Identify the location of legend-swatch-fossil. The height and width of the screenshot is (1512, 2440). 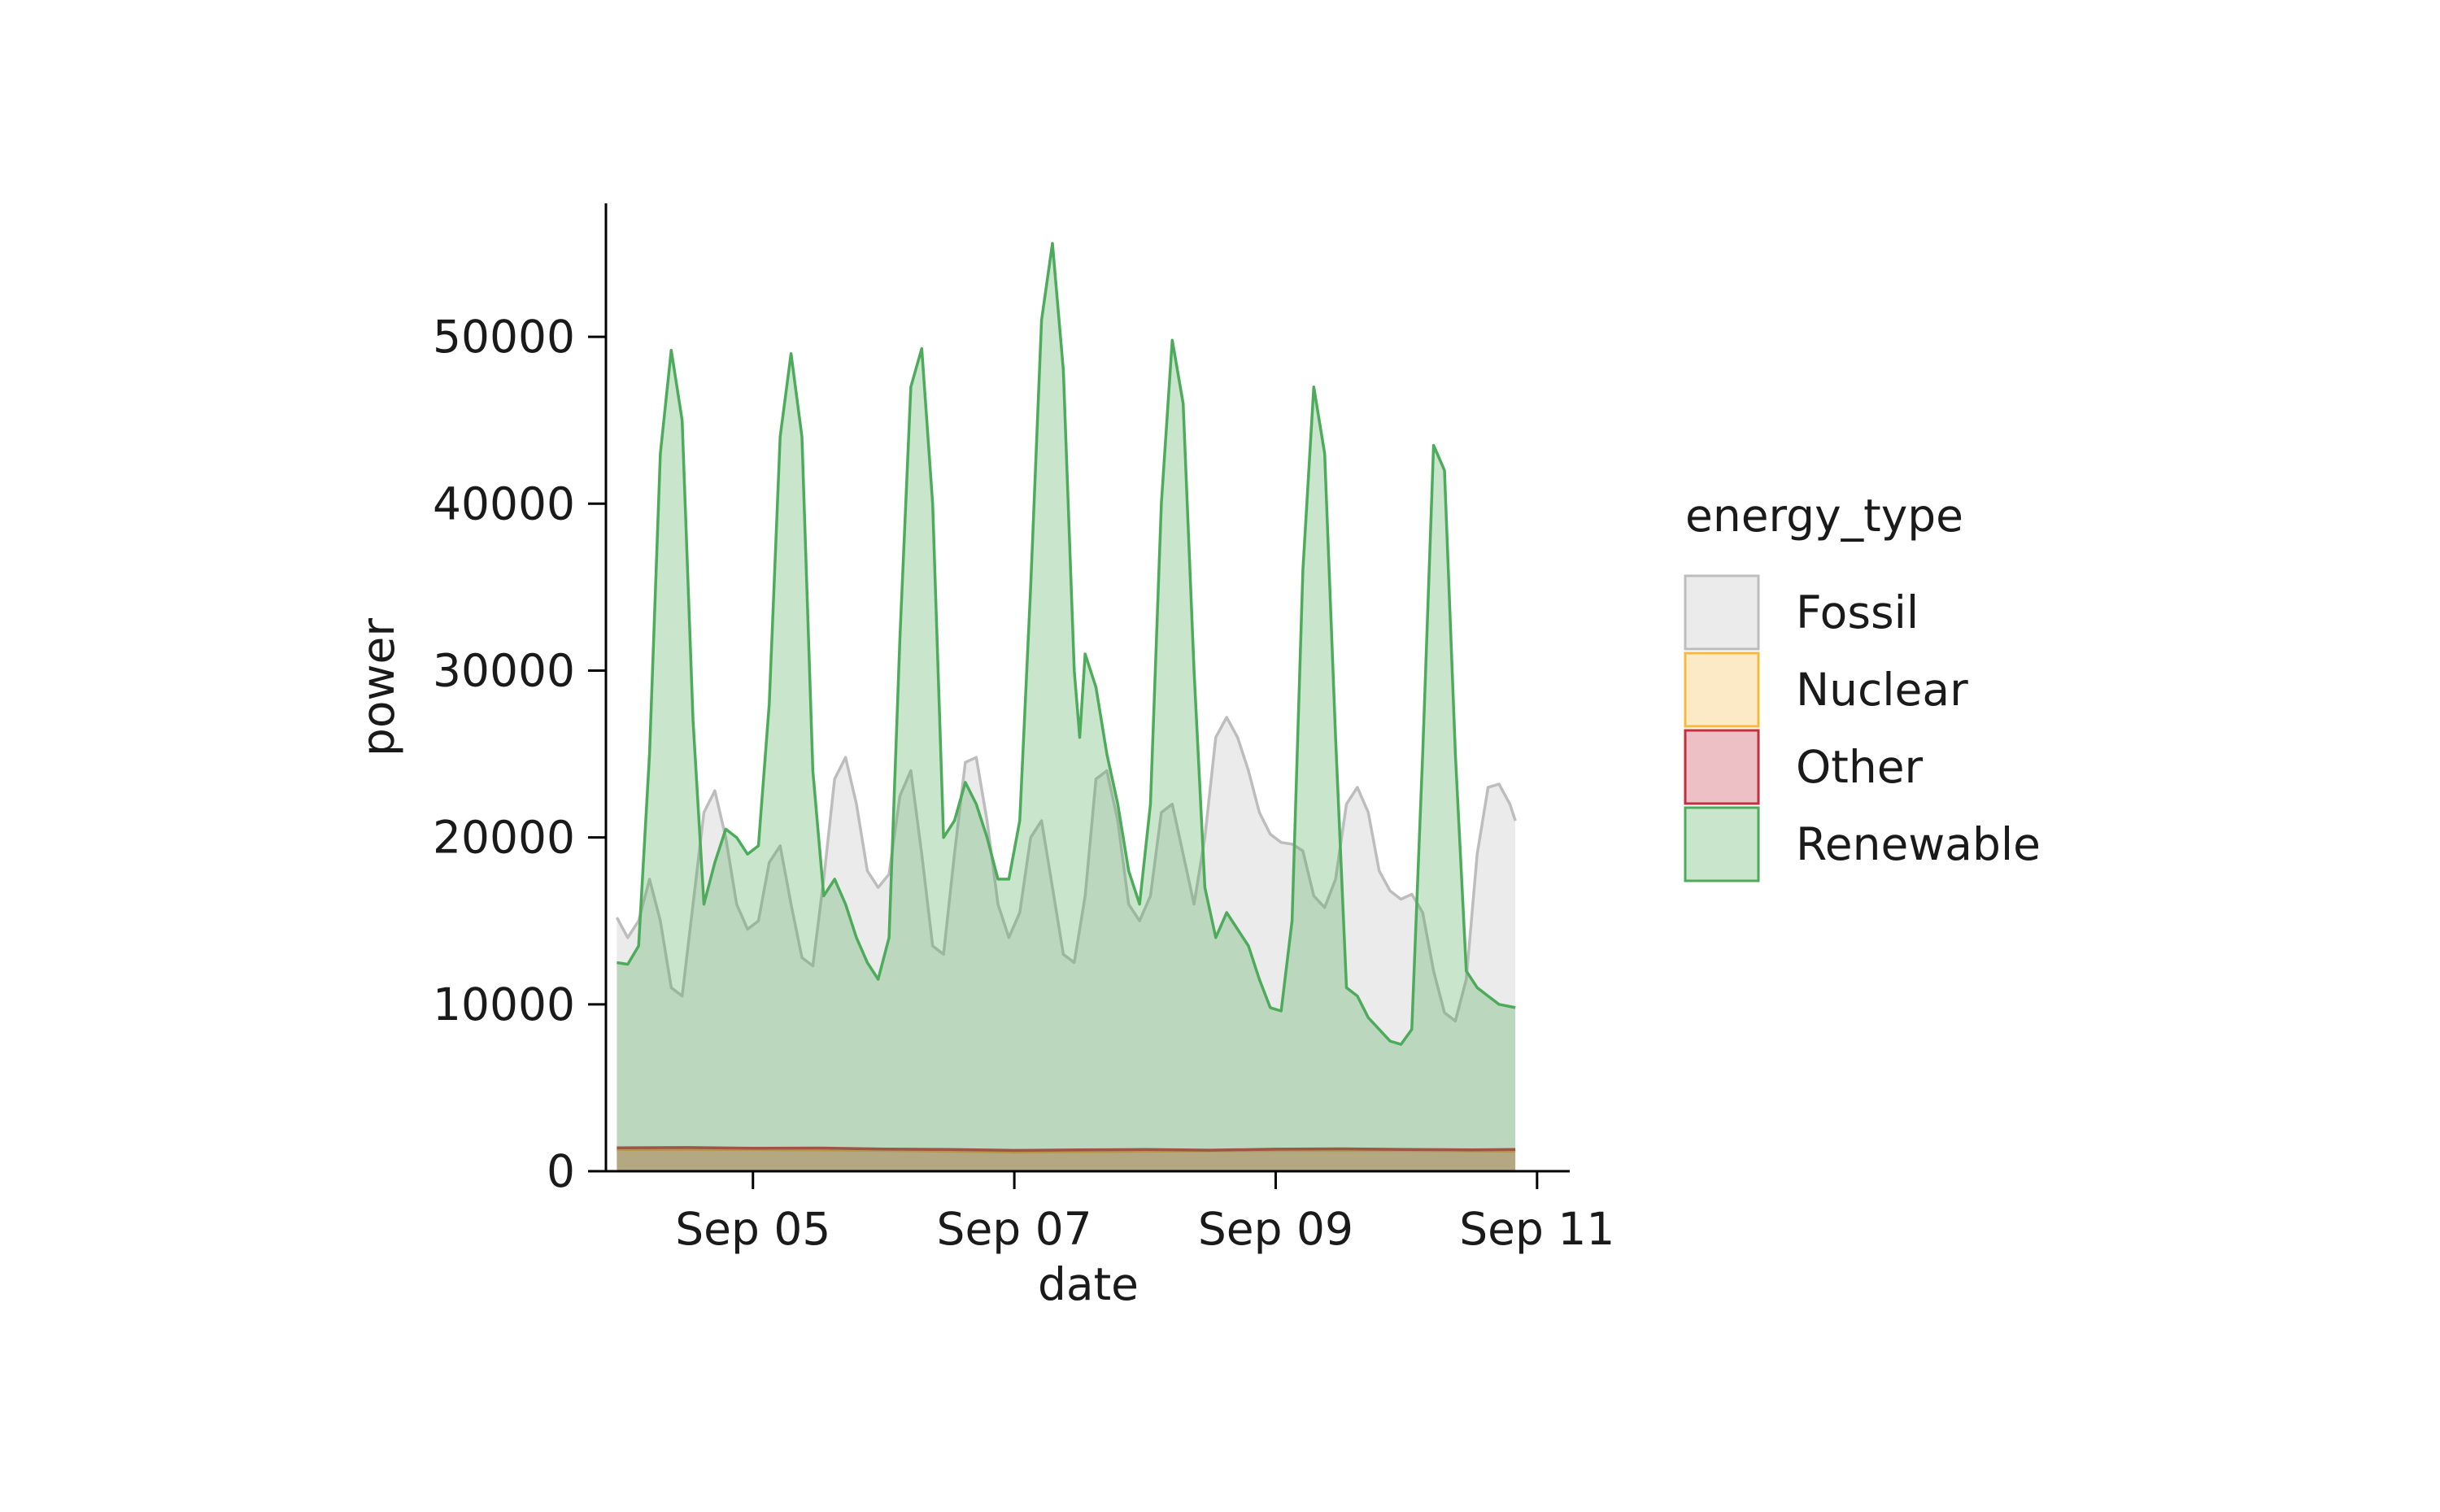
(1722, 612).